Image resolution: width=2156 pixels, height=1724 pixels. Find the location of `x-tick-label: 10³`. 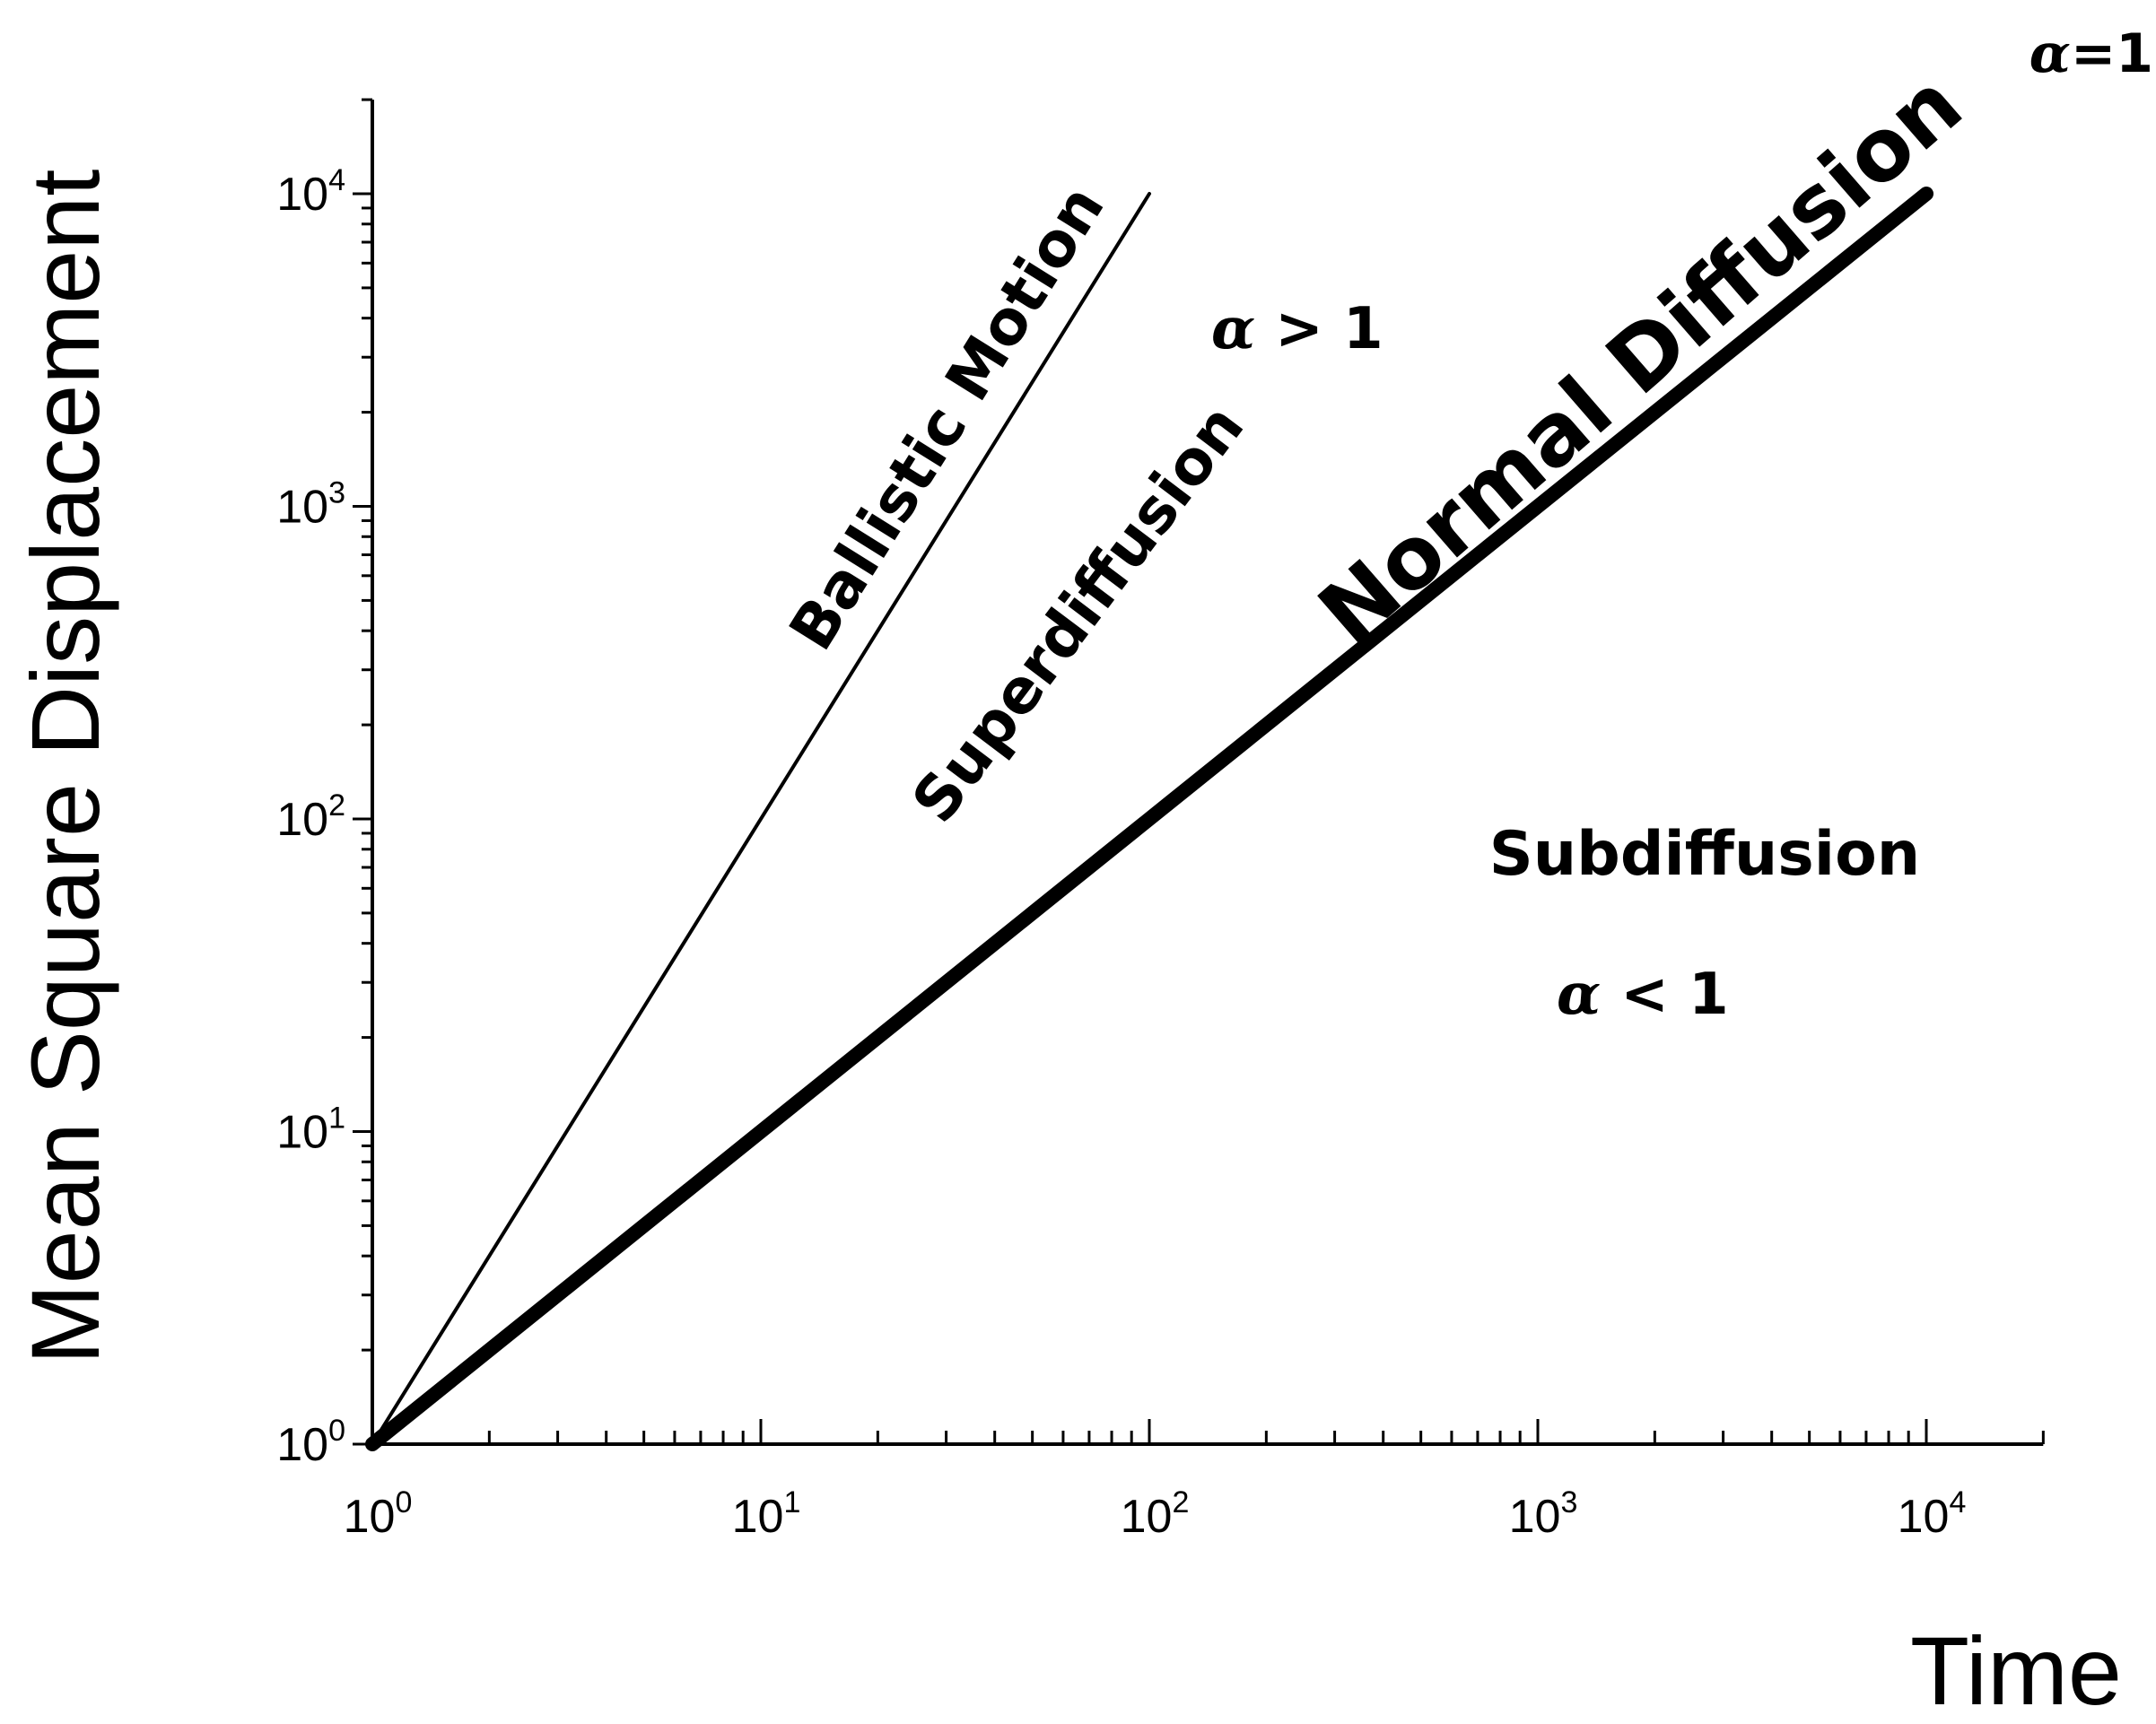

x-tick-label: 10³ is located at coordinates (1544, 1514).